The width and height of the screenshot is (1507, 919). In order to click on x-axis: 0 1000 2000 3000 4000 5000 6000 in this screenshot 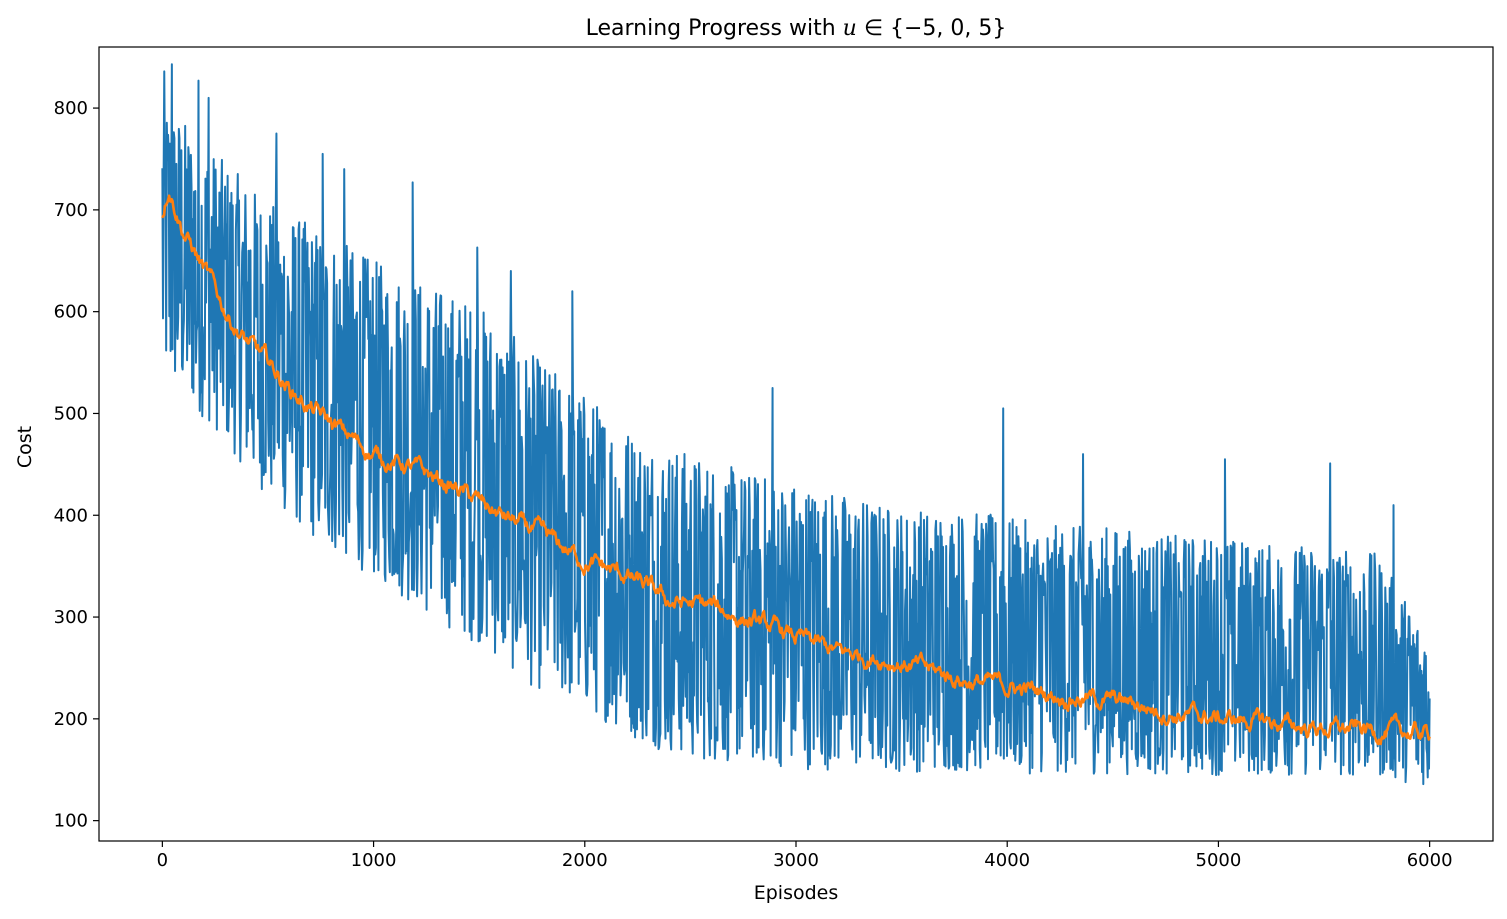, I will do `click(805, 856)`.